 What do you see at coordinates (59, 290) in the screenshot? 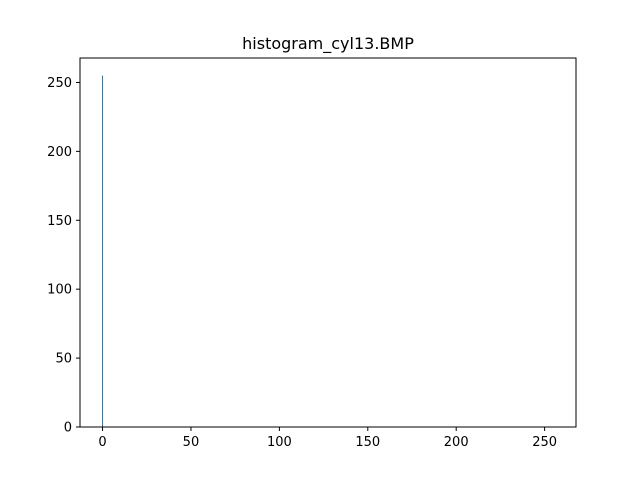
I see `y-tick-label: 100` at bounding box center [59, 290].